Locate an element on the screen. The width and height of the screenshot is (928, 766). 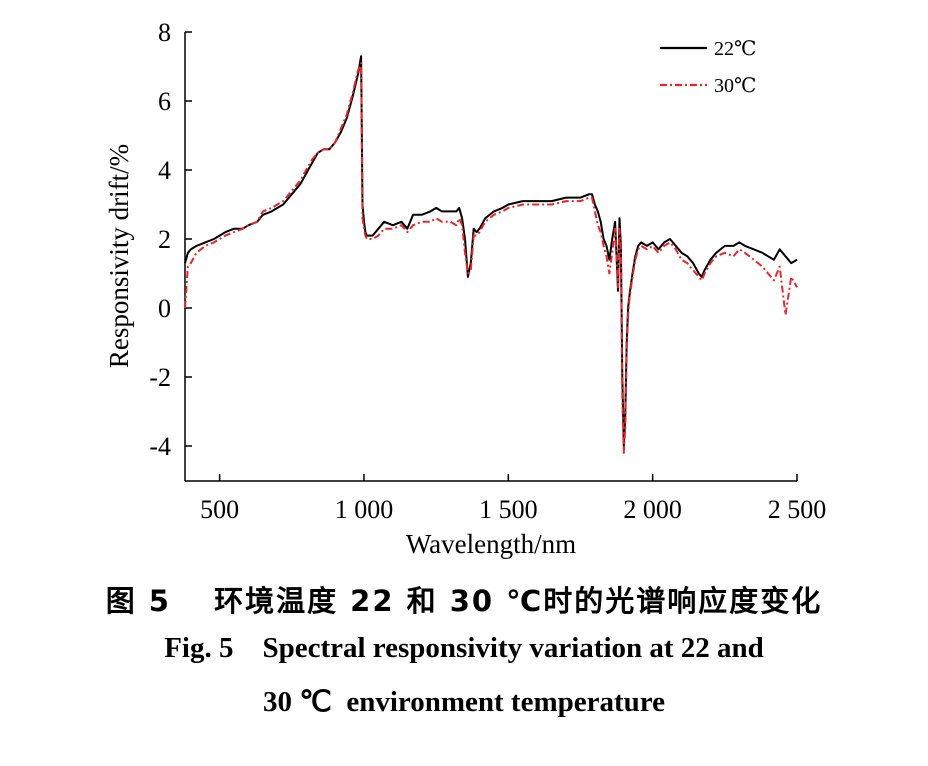
x-ticks: 500 1 000 1 500 2 000 2 500 is located at coordinates (513, 499).